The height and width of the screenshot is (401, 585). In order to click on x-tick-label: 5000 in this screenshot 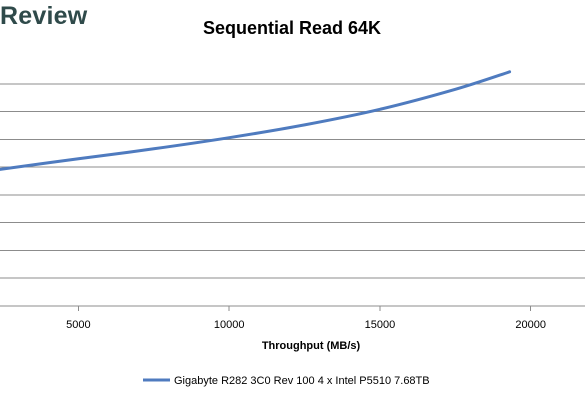, I will do `click(78, 325)`.